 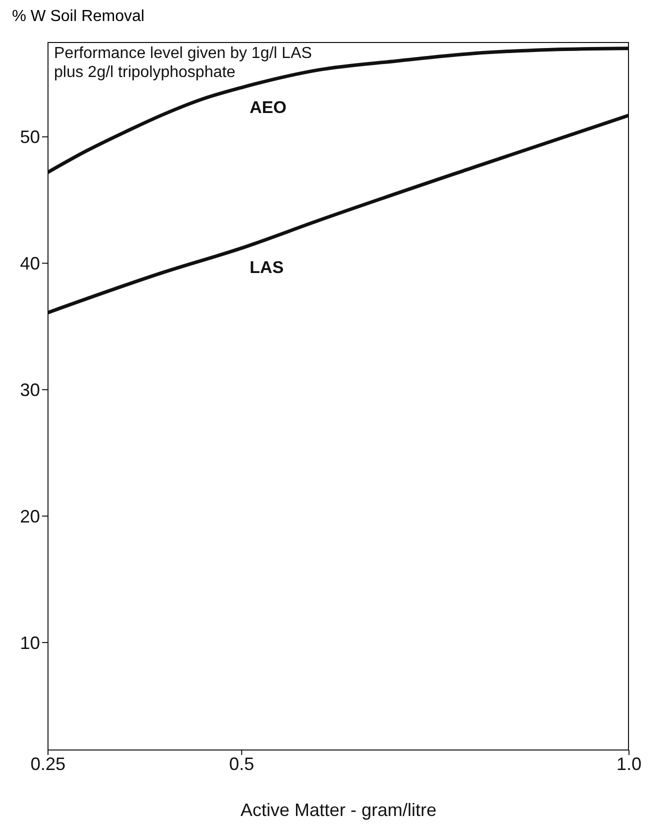 What do you see at coordinates (183, 63) in the screenshot?
I see `annotation: Performance level given by 1g/l LAS plus 2g/l tripolyphosphate` at bounding box center [183, 63].